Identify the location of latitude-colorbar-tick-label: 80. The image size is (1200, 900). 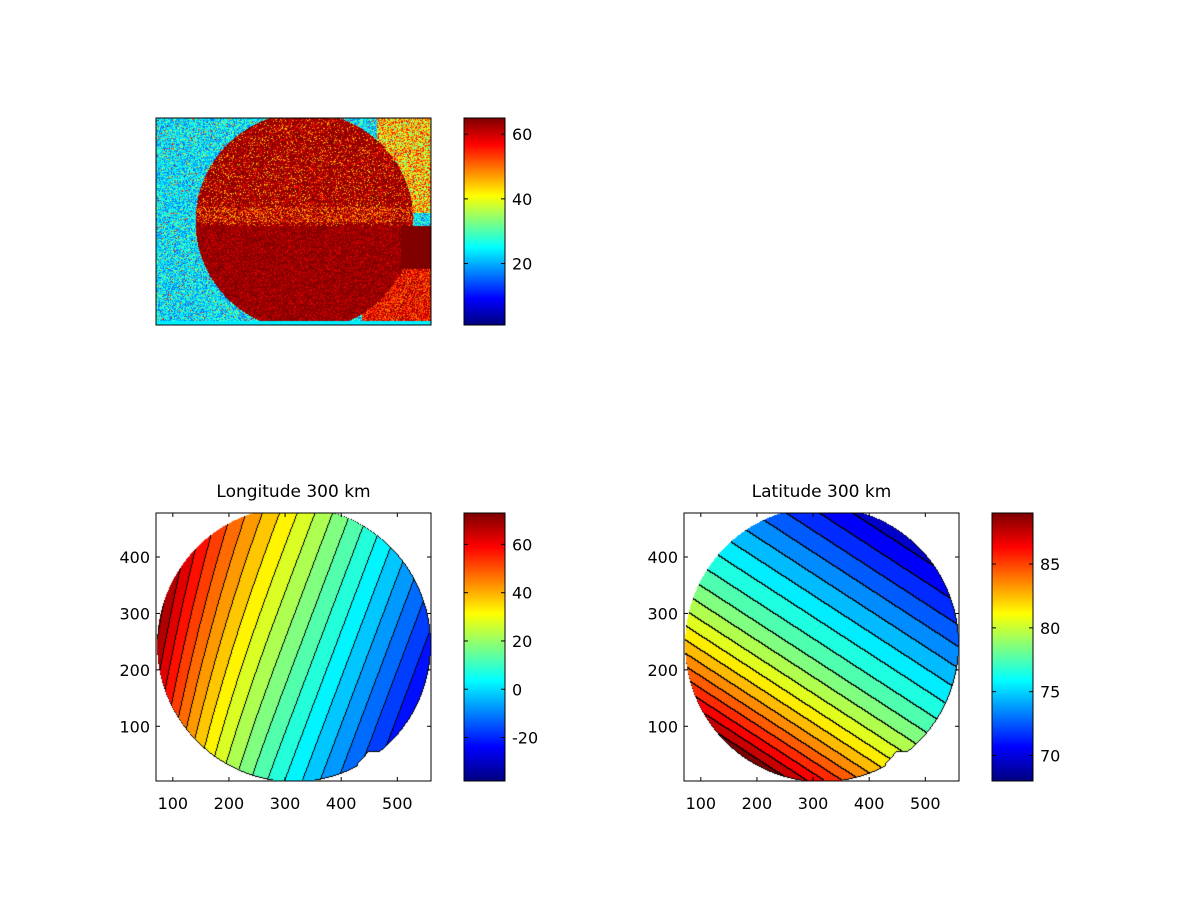
(1050, 628).